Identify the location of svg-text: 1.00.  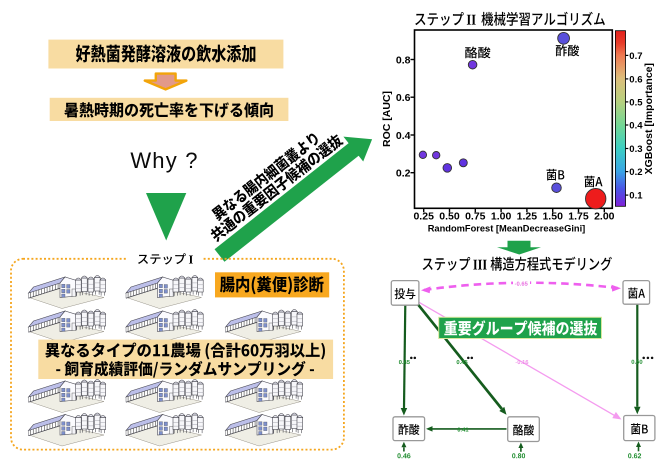
(501, 217).